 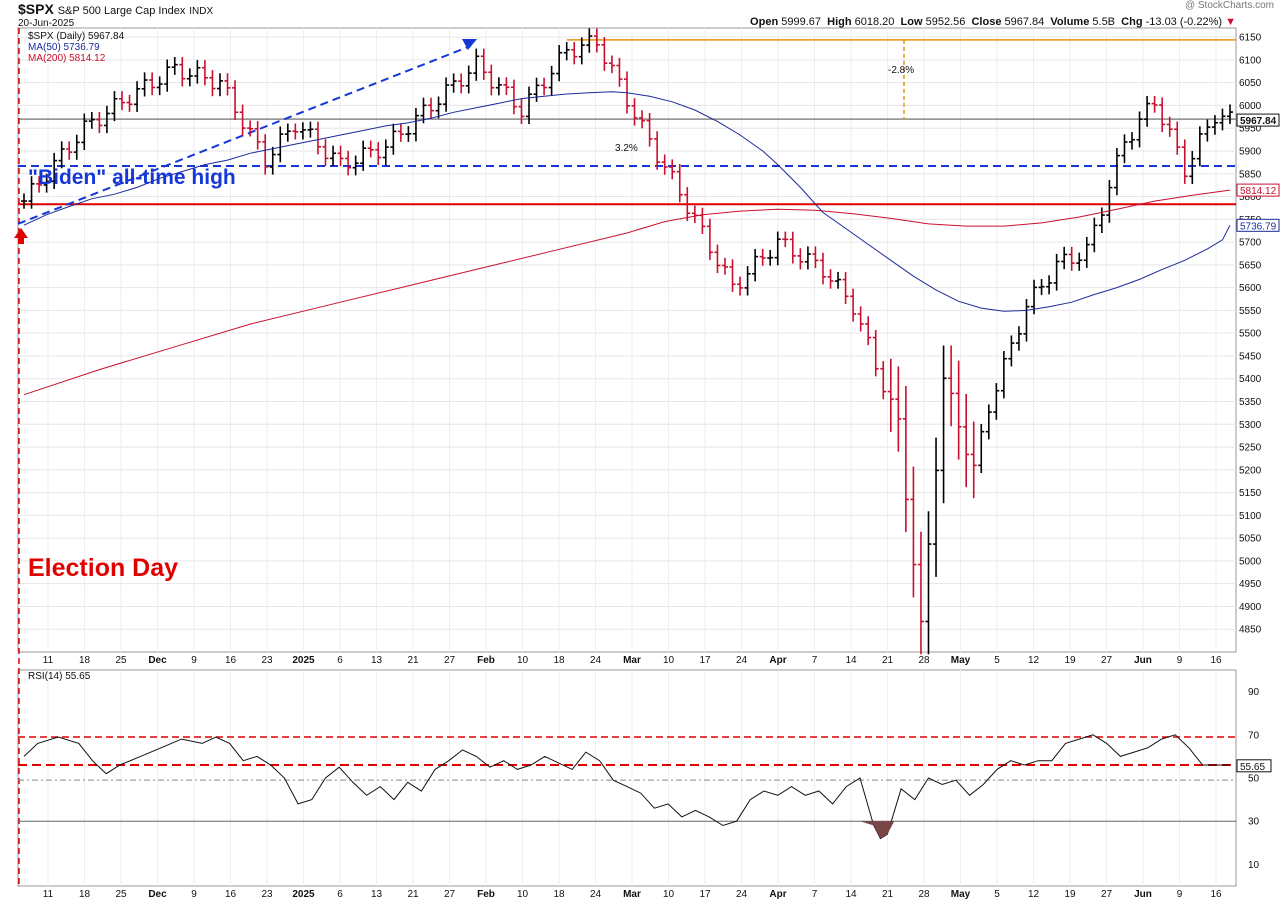 What do you see at coordinates (1250, 470) in the screenshot?
I see `price-tick-label: 5200` at bounding box center [1250, 470].